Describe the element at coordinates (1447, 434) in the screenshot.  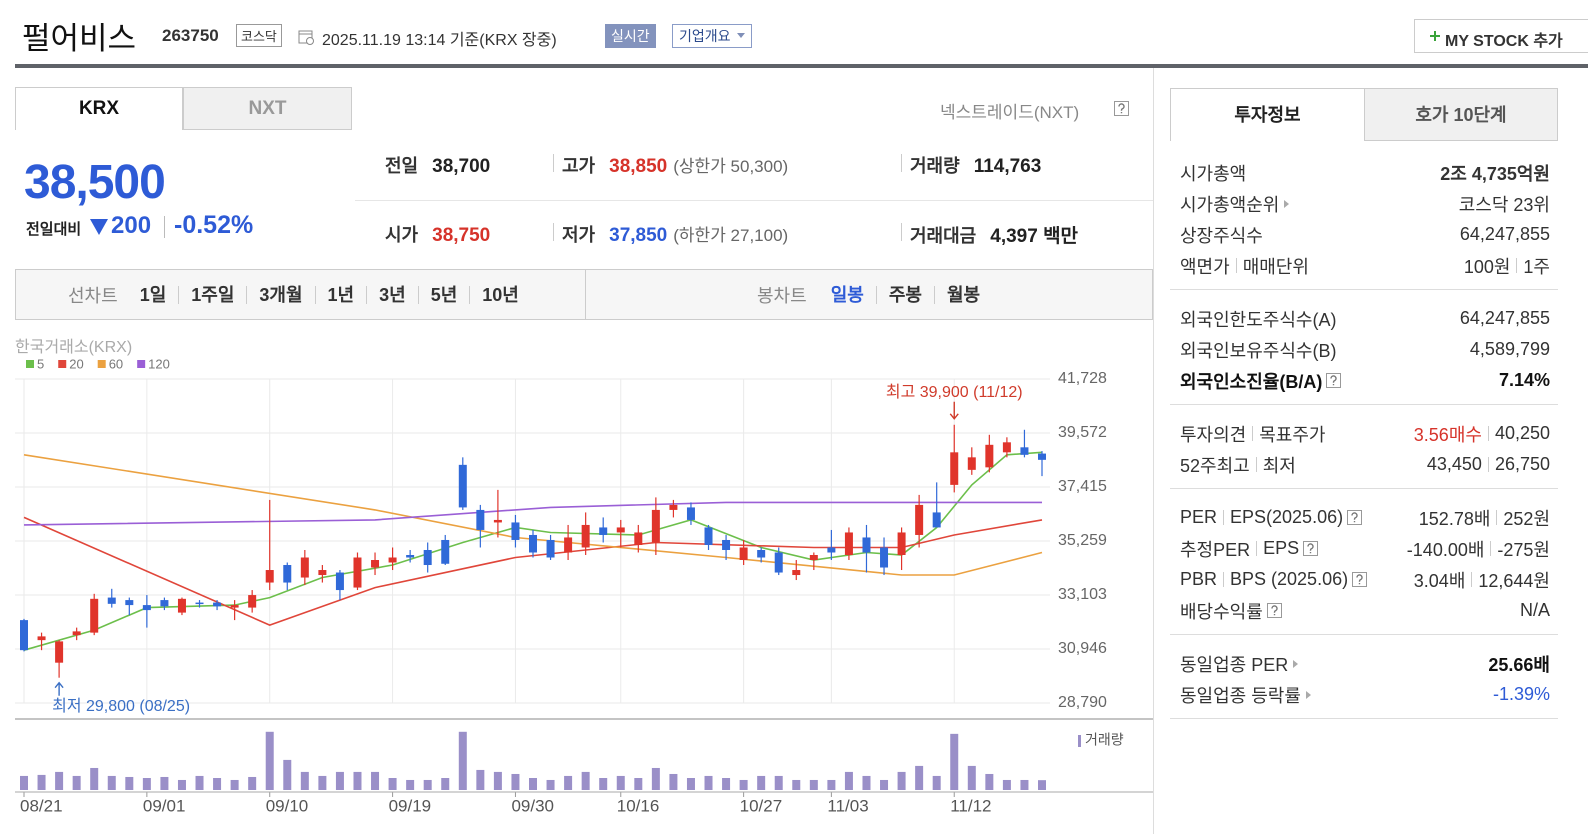
I see `info-value: 3.56매수` at that location.